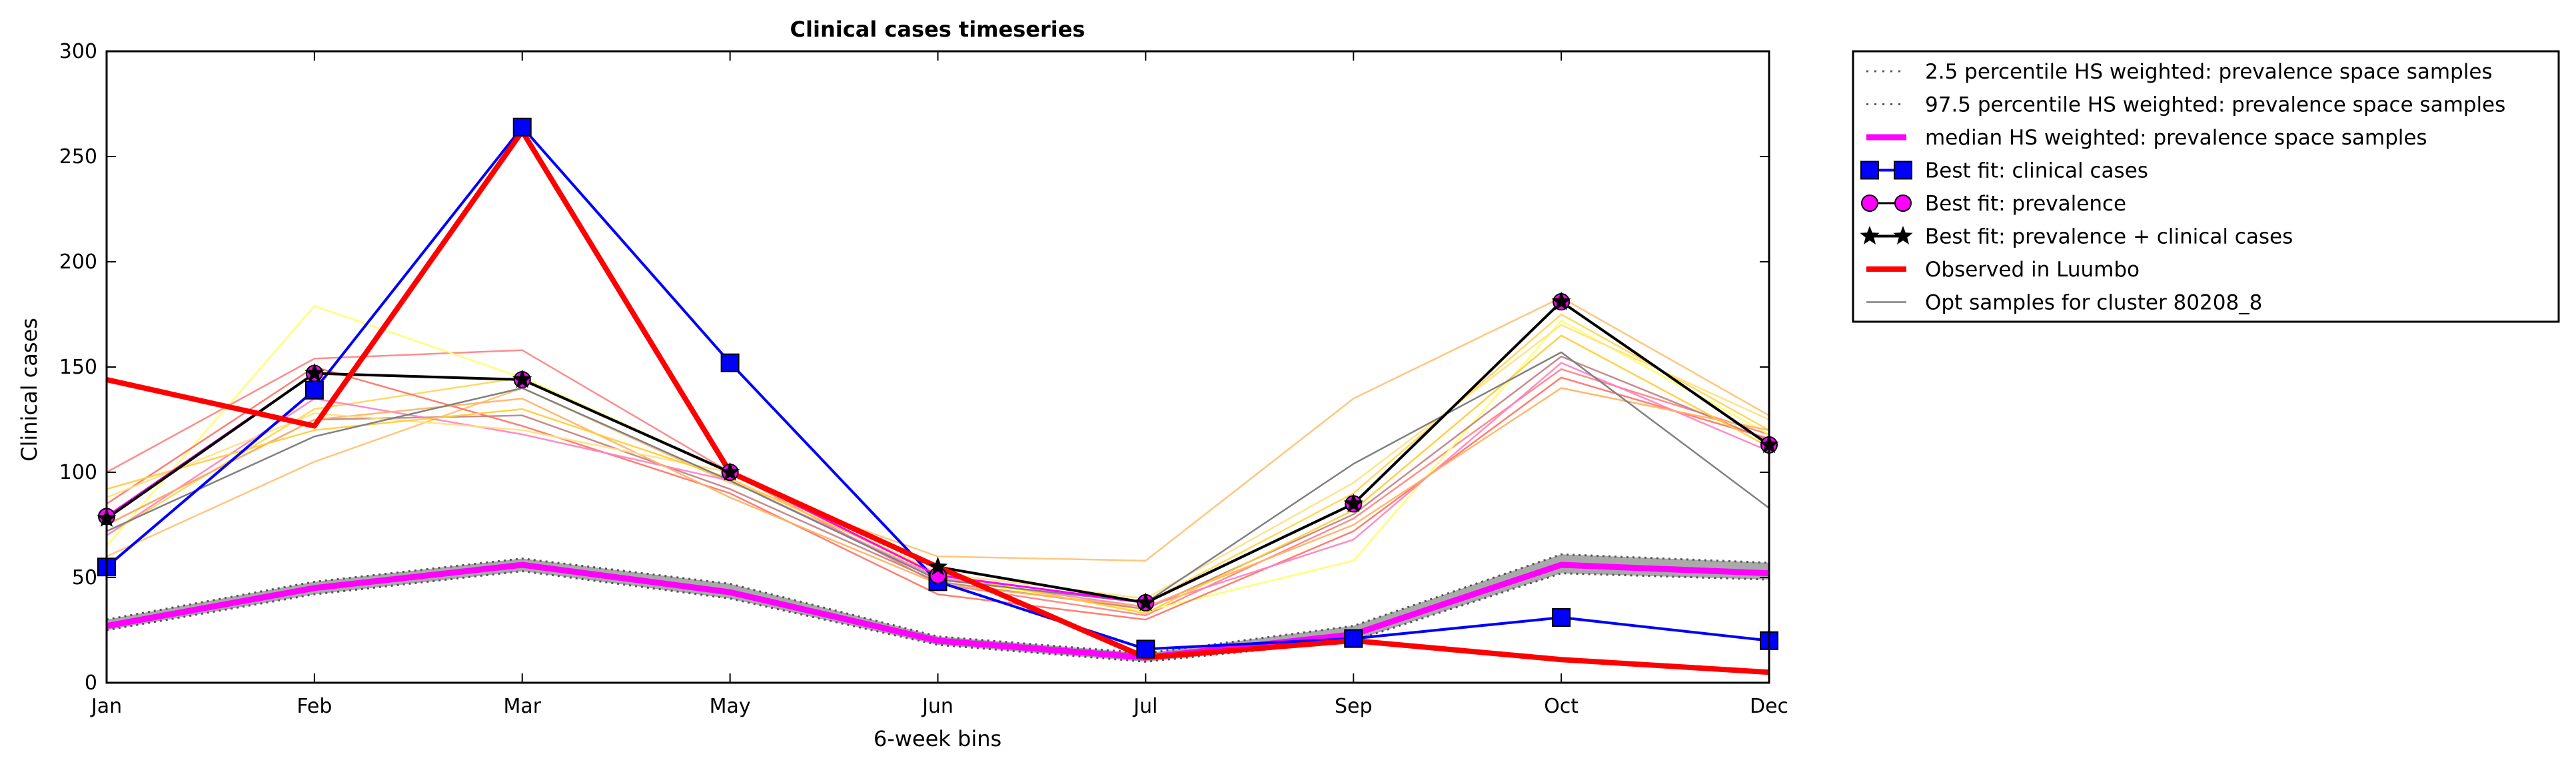 Image resolution: width=2576 pixels, height=772 pixels. Describe the element at coordinates (78, 157) in the screenshot. I see `y-tick-label: 250` at that location.